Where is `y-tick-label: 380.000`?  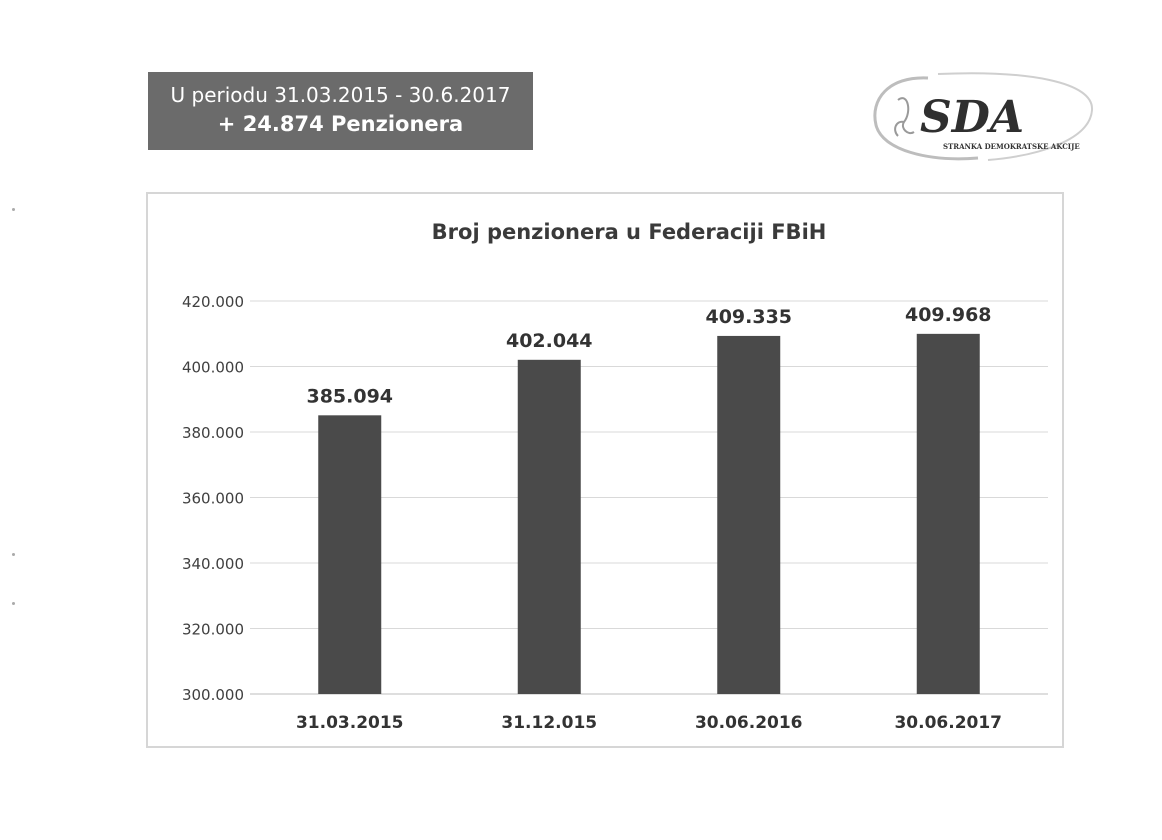 y-tick-label: 380.000 is located at coordinates (213, 433).